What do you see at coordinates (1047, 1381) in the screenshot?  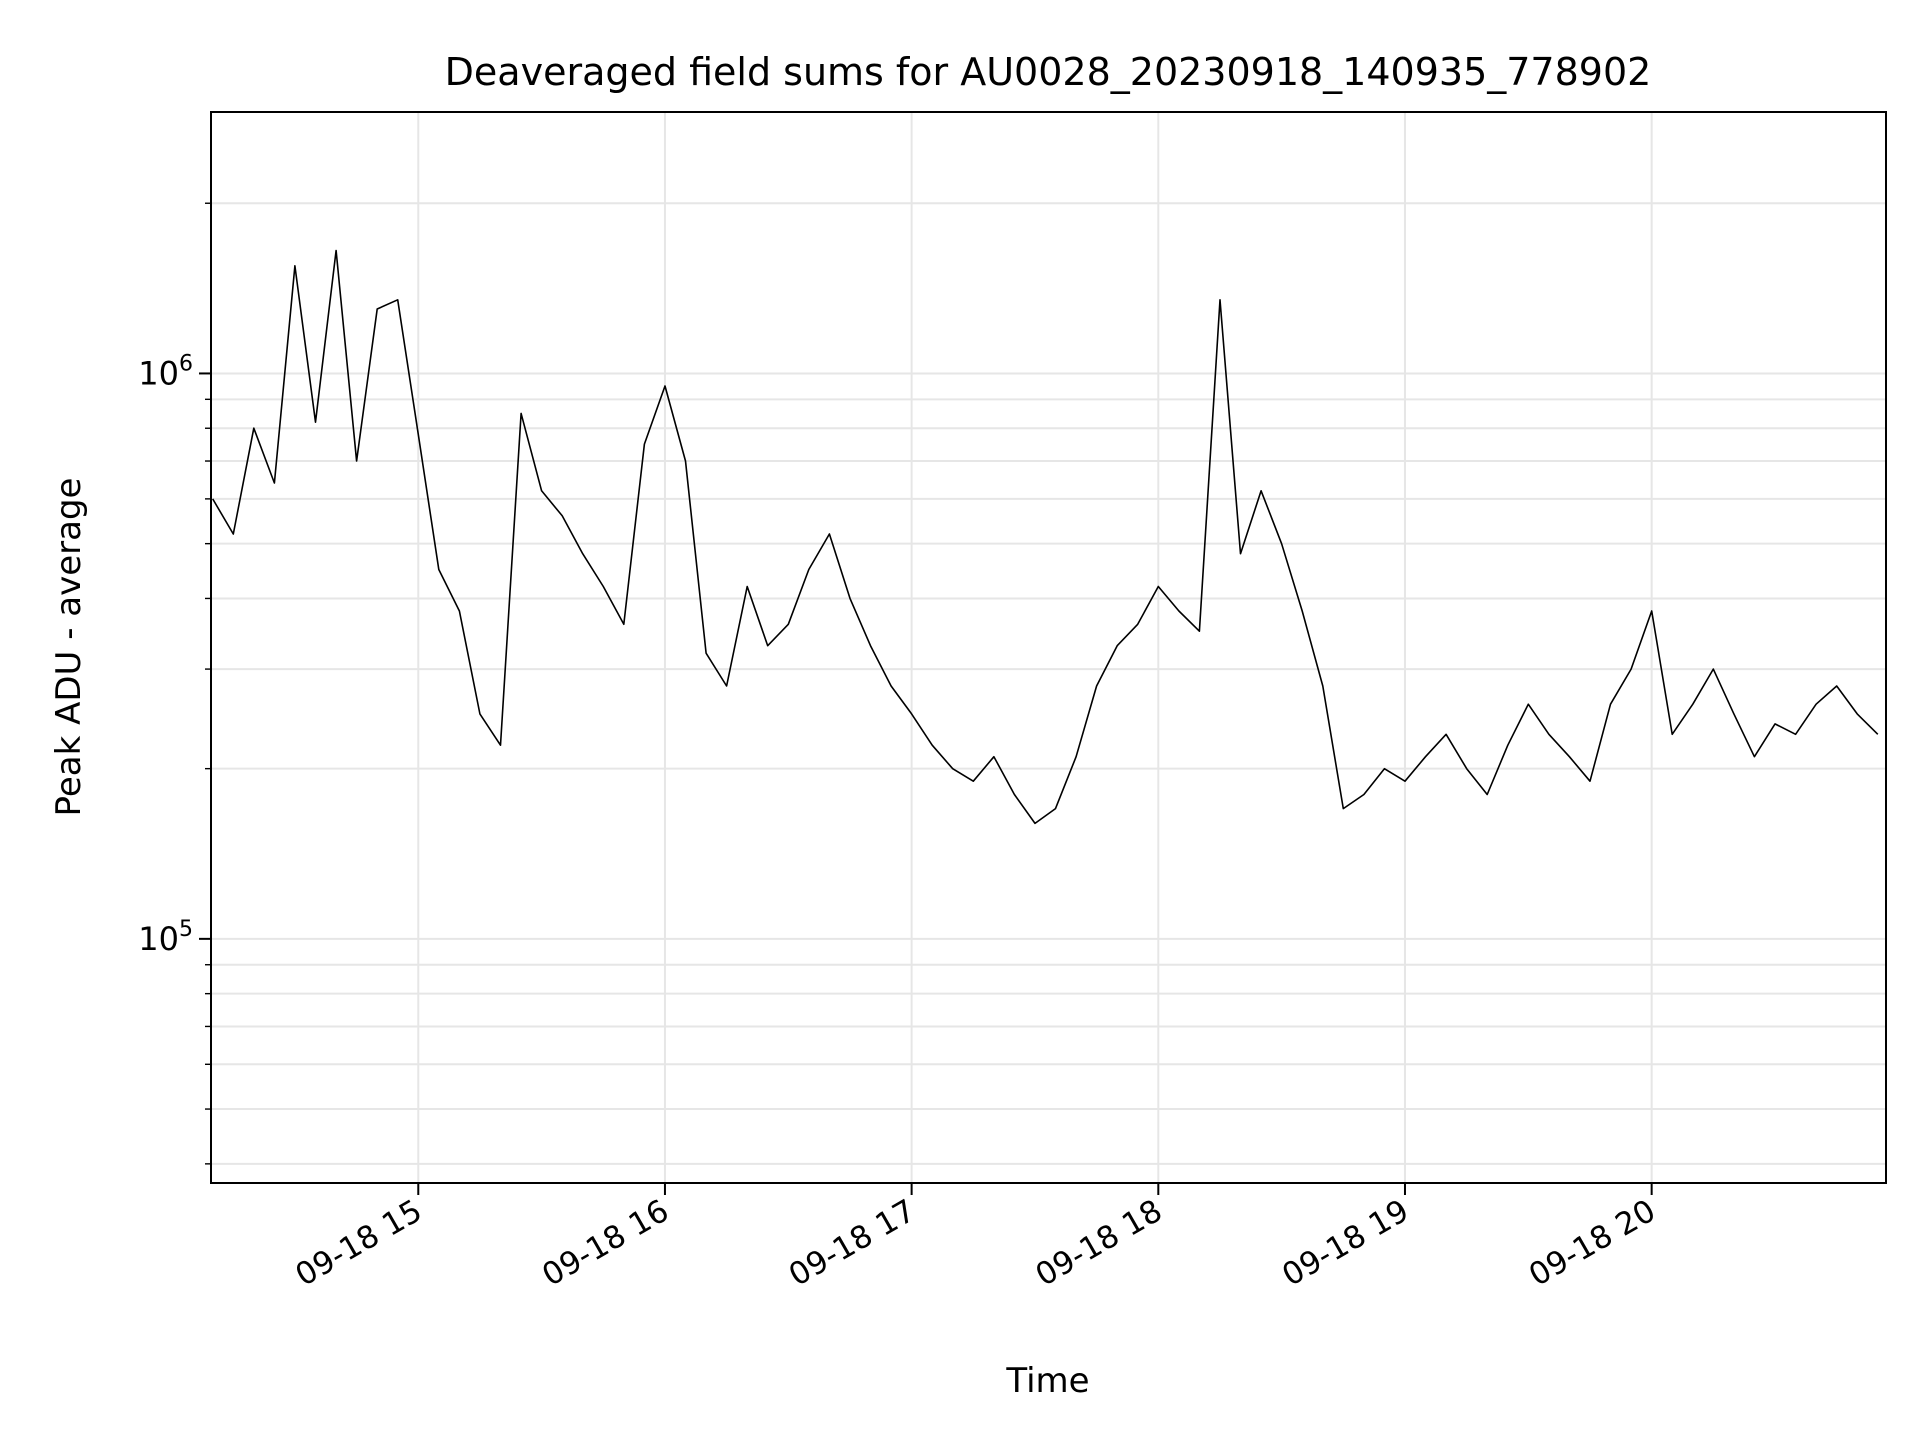 I see `x-axis-label: Time` at bounding box center [1047, 1381].